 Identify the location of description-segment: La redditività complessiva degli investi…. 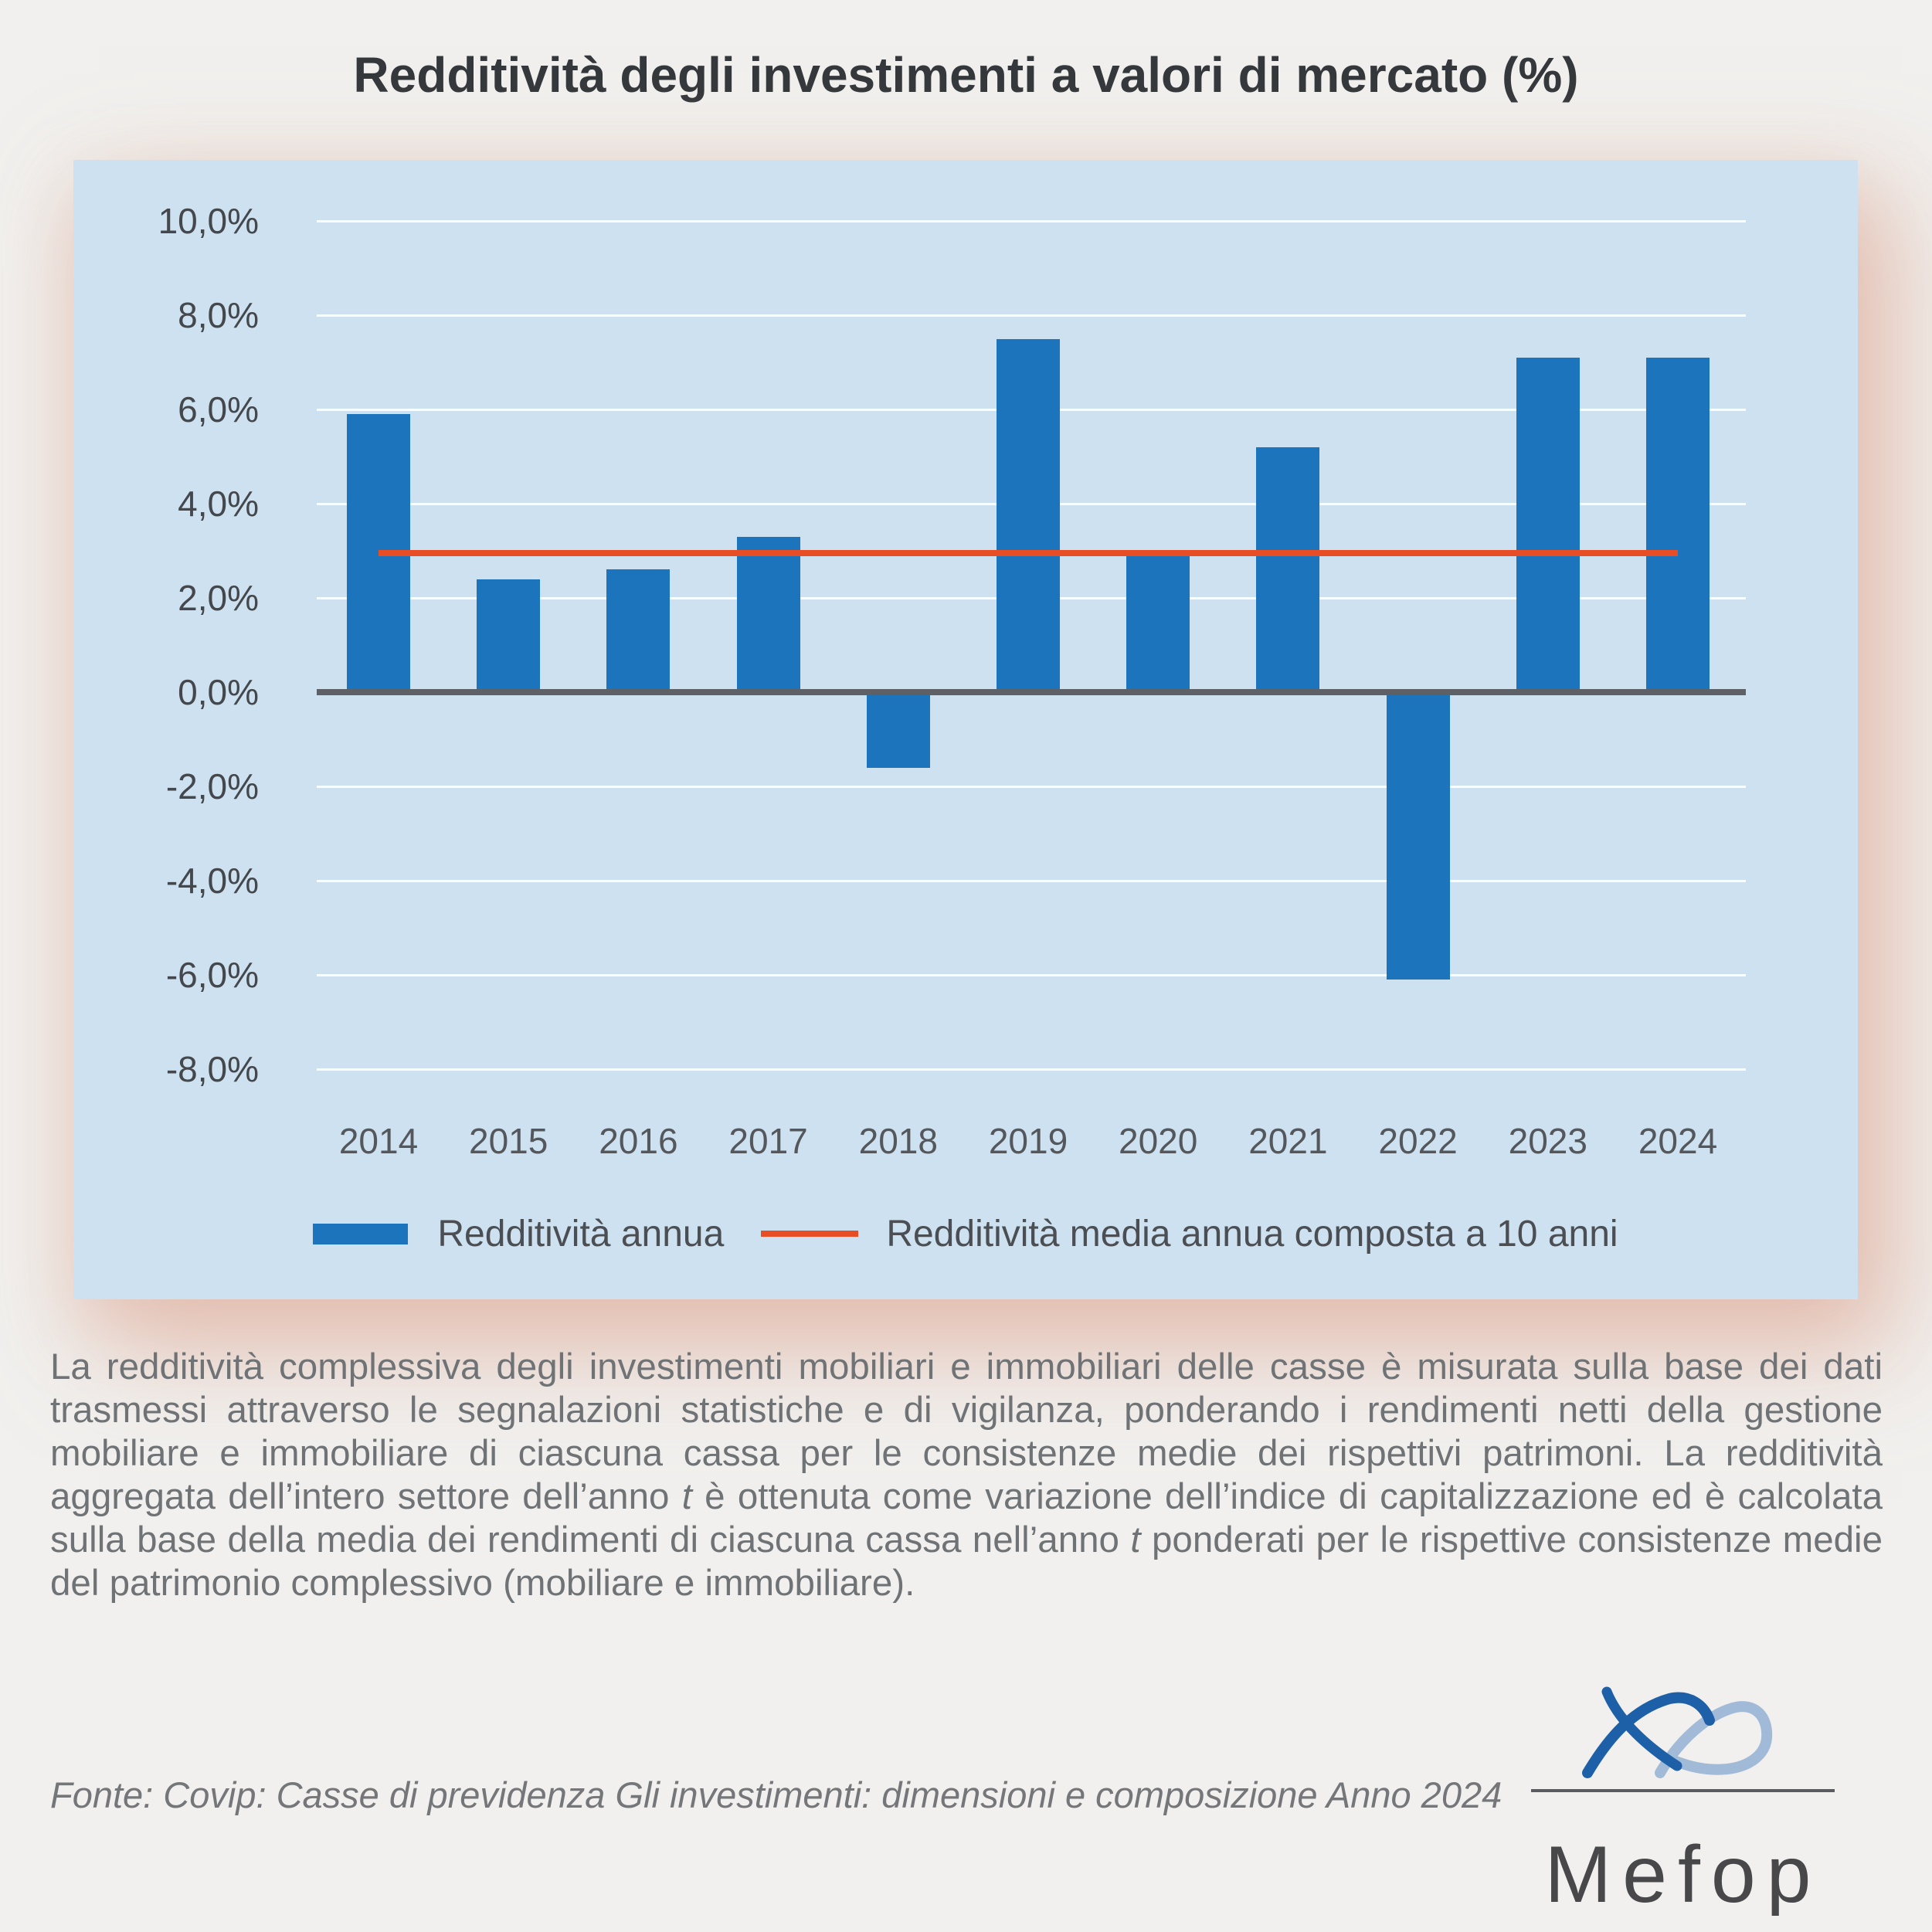
(967, 1432).